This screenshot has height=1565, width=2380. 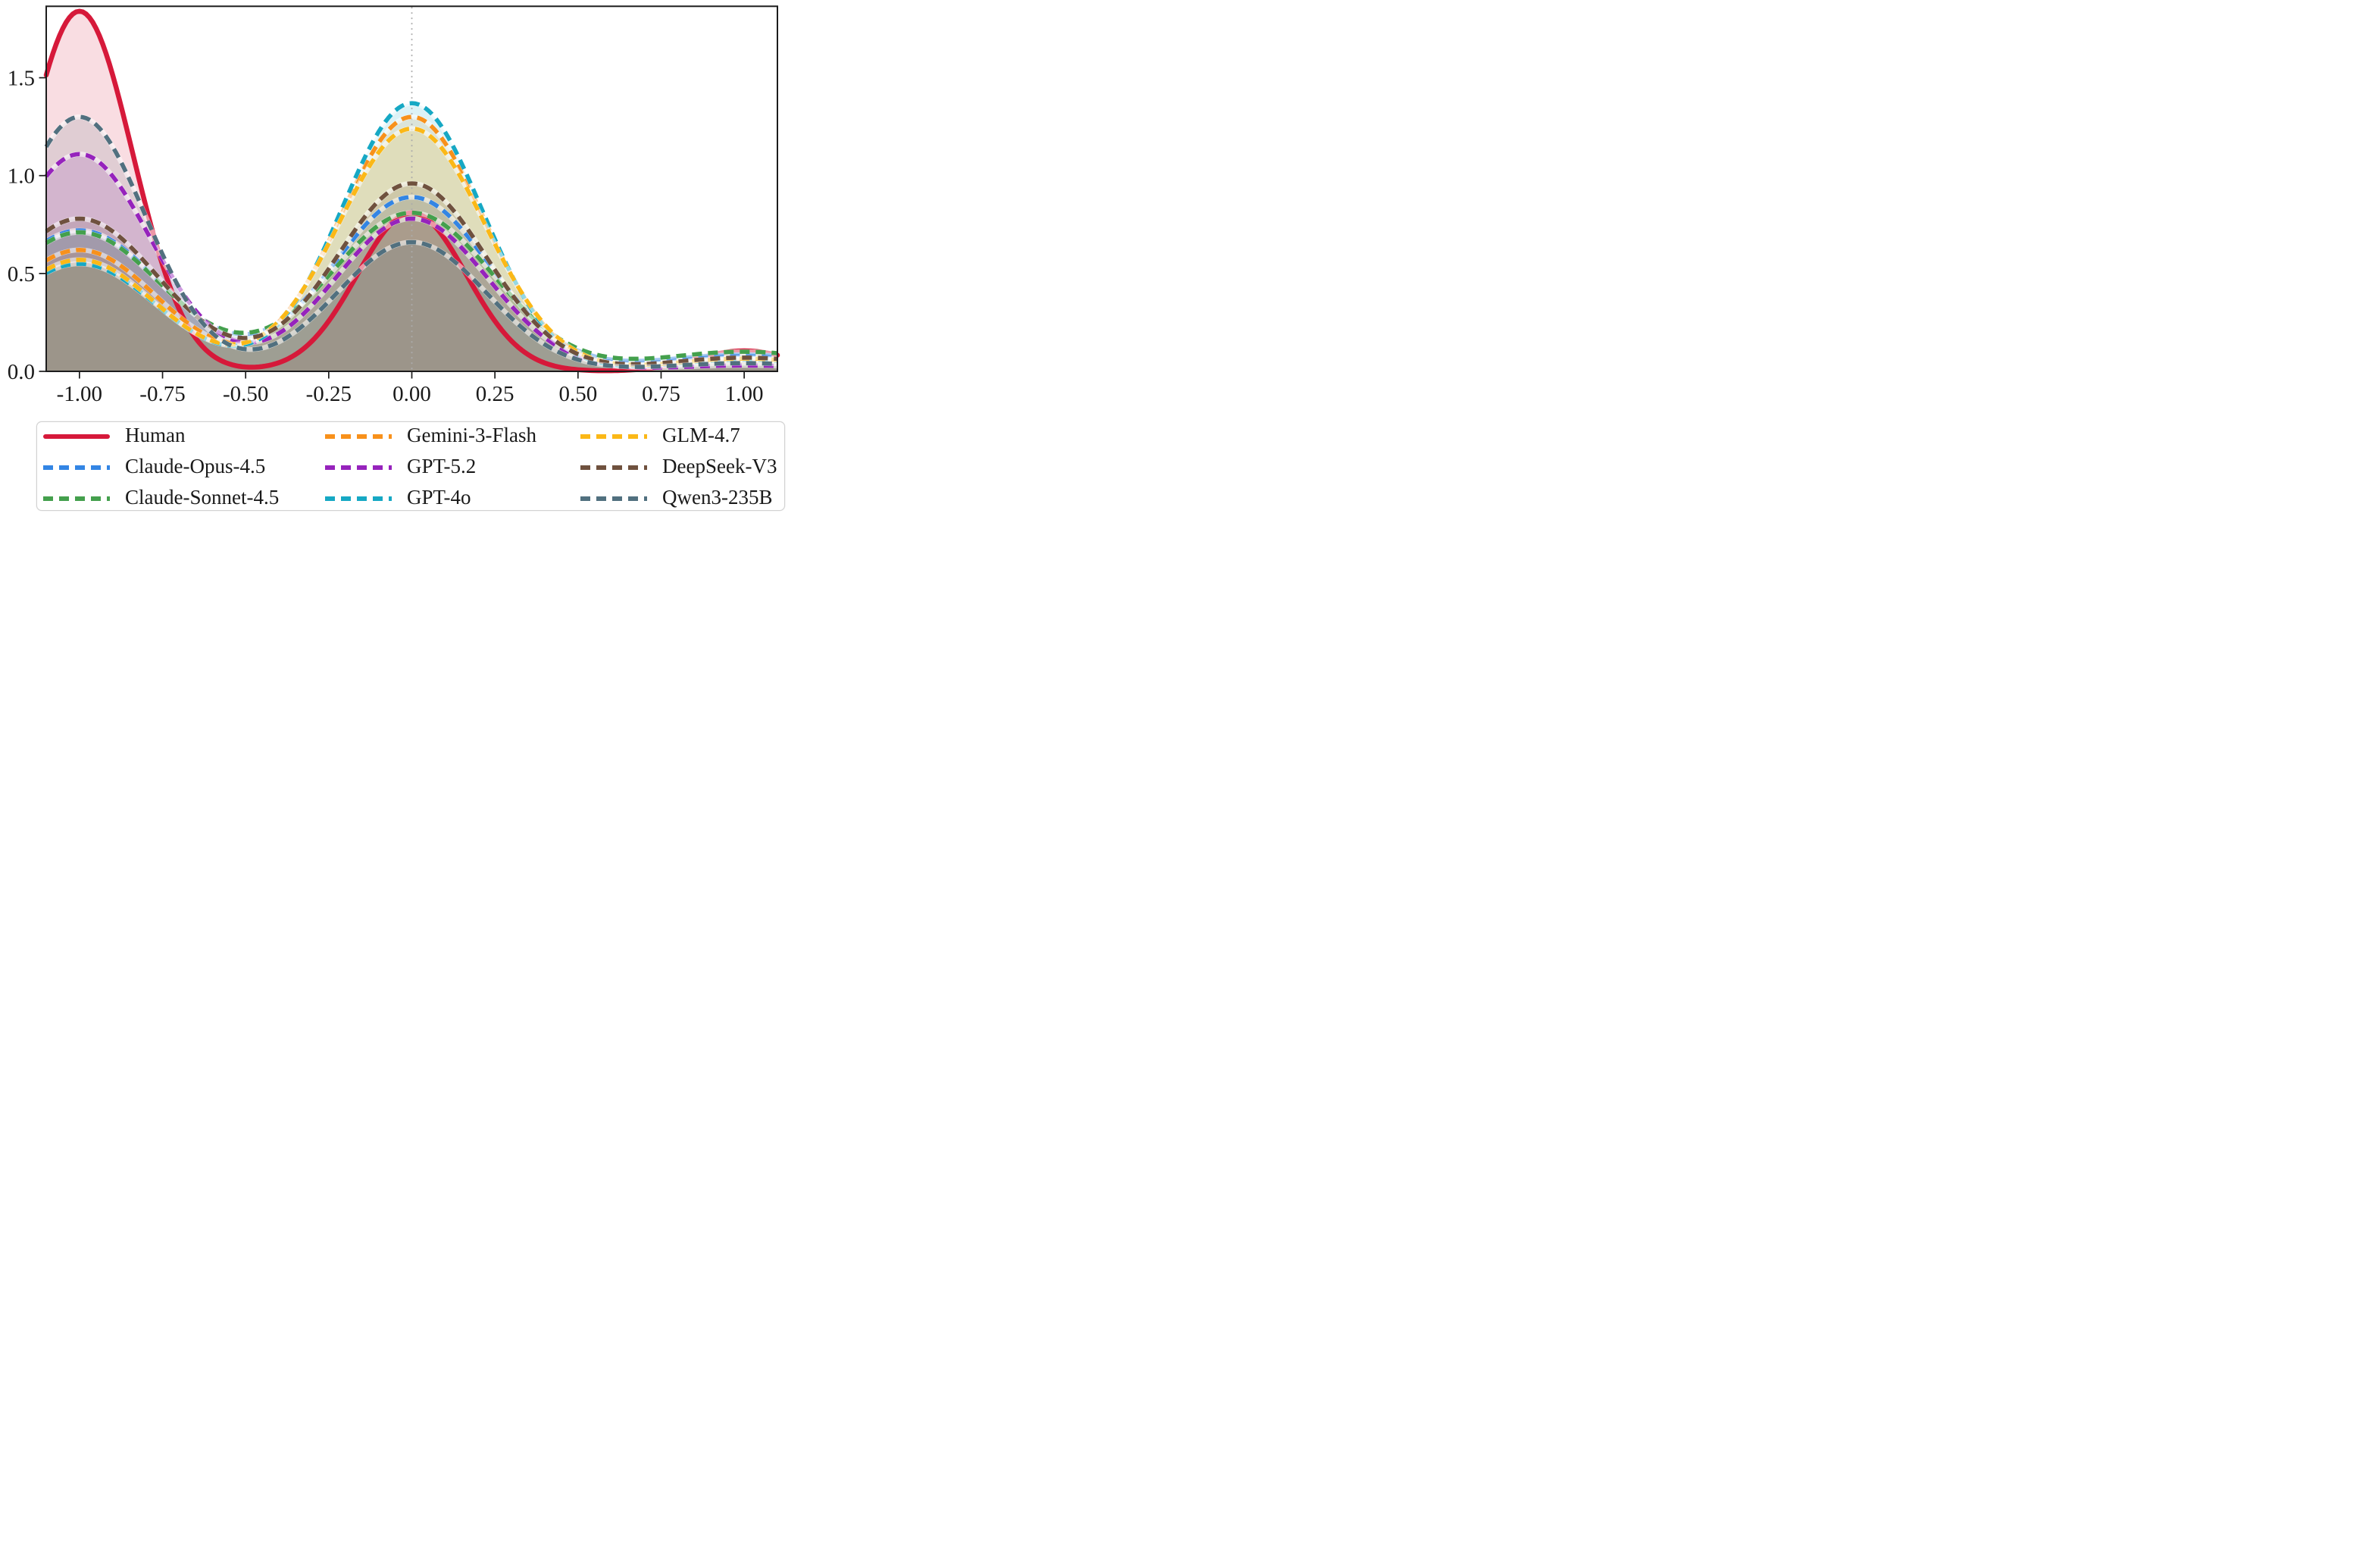 What do you see at coordinates (27, 226) in the screenshot?
I see `y-axis: 0.0 0.5 1.0 1.5` at bounding box center [27, 226].